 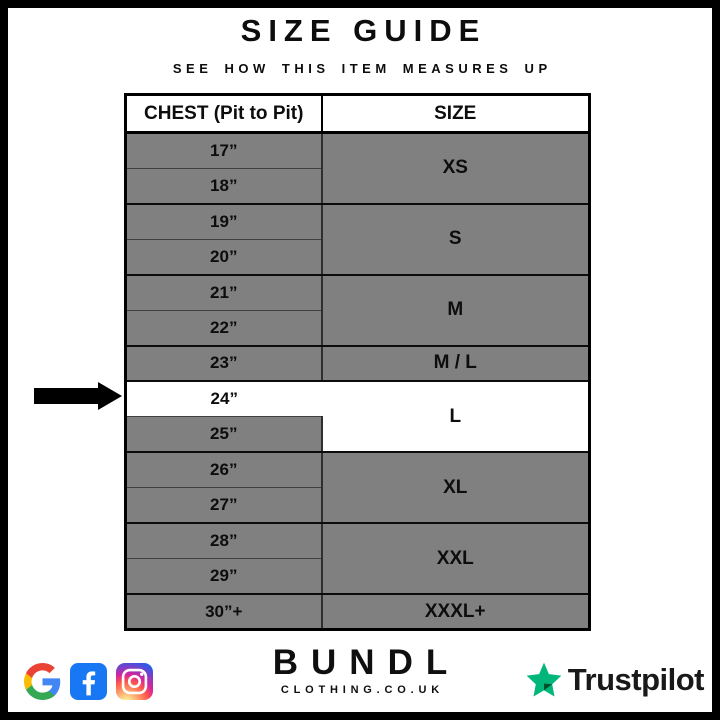 What do you see at coordinates (357, 434) in the screenshot?
I see `table-row: 25”` at bounding box center [357, 434].